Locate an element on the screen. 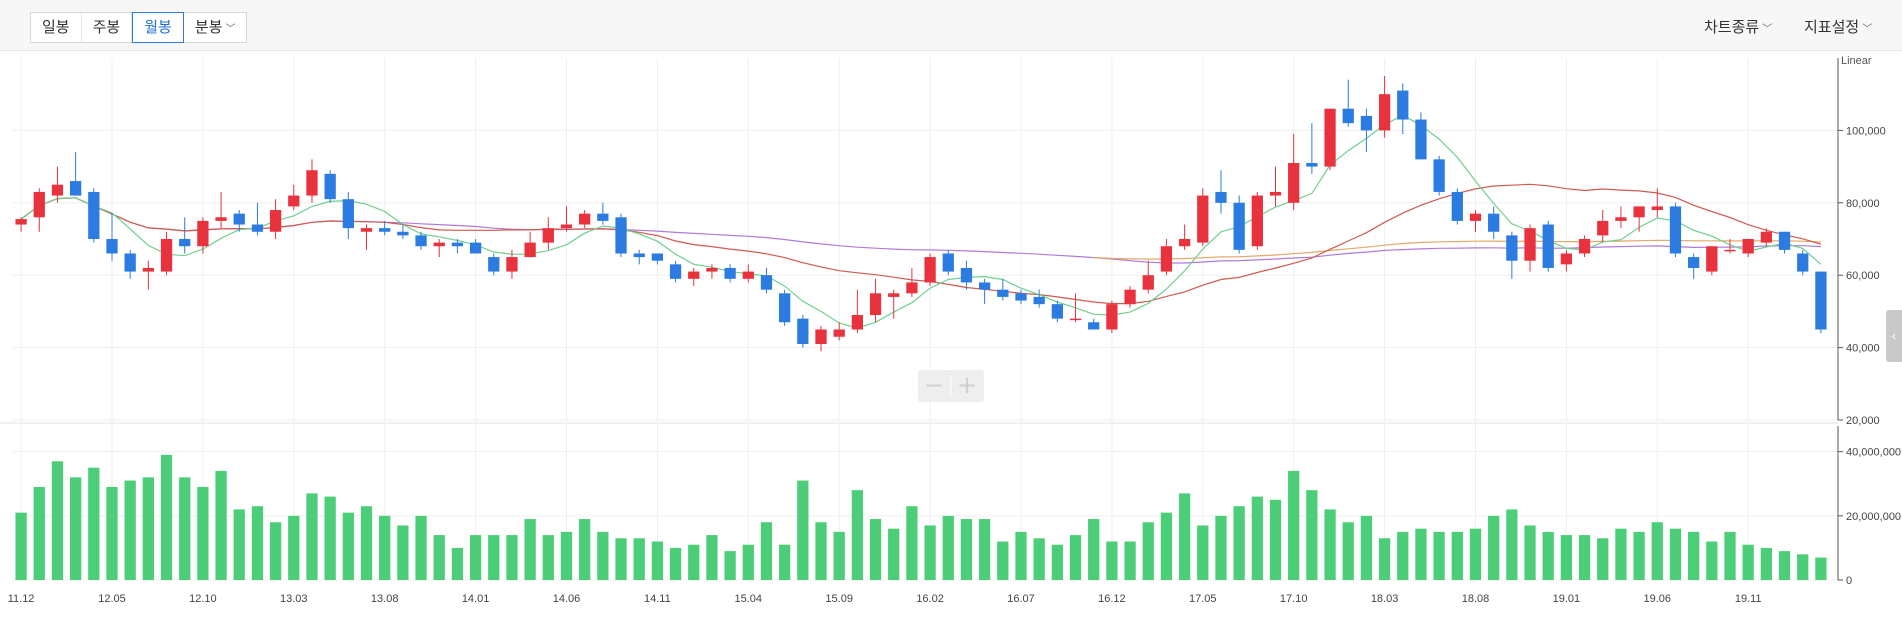 This screenshot has width=1902, height=617. time-tick-label: 15.09 is located at coordinates (839, 599).